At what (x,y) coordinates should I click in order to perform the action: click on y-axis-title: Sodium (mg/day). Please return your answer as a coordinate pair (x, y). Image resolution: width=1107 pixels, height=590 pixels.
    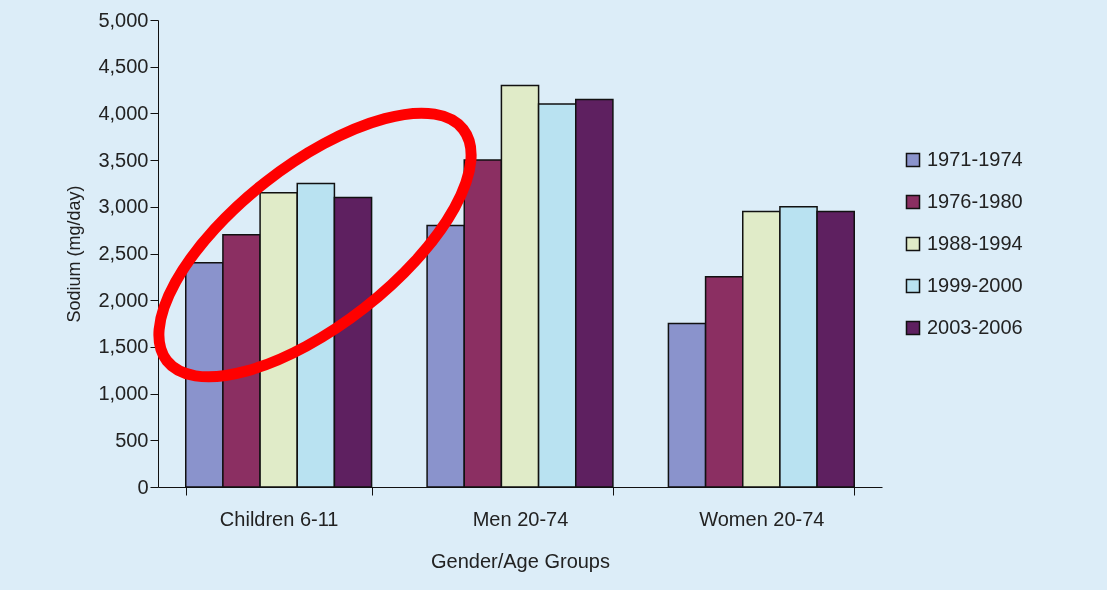
    Looking at the image, I should click on (74, 254).